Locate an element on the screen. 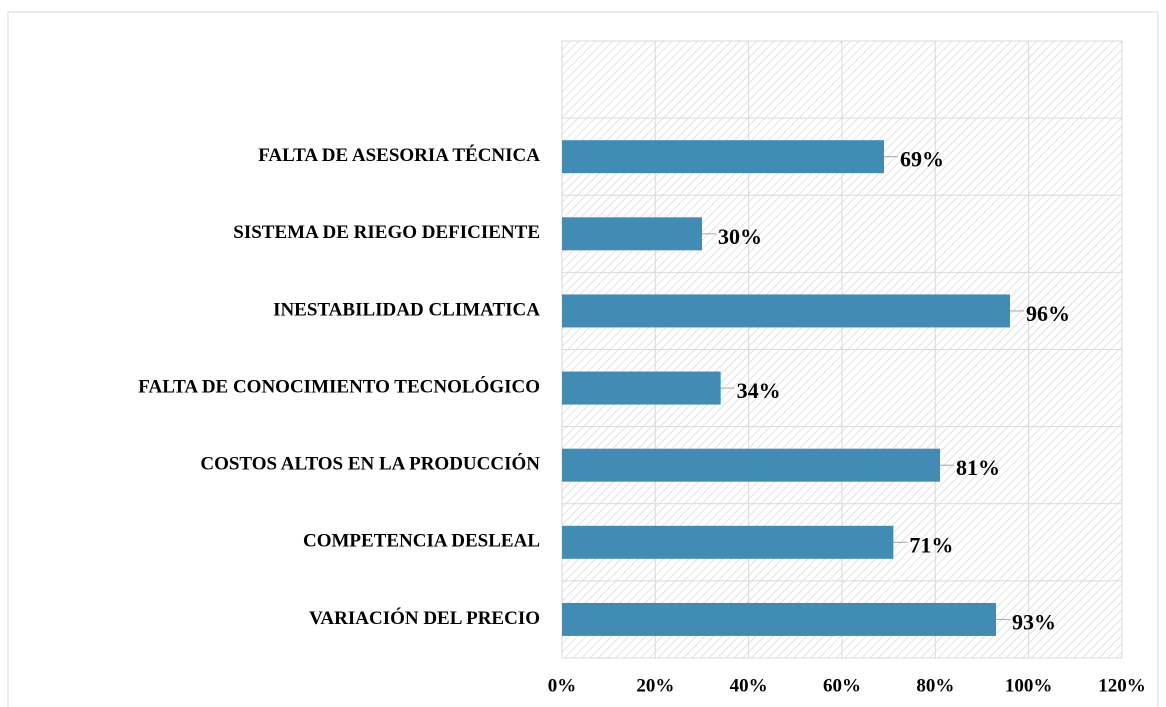  data-label: 30% is located at coordinates (740, 236).